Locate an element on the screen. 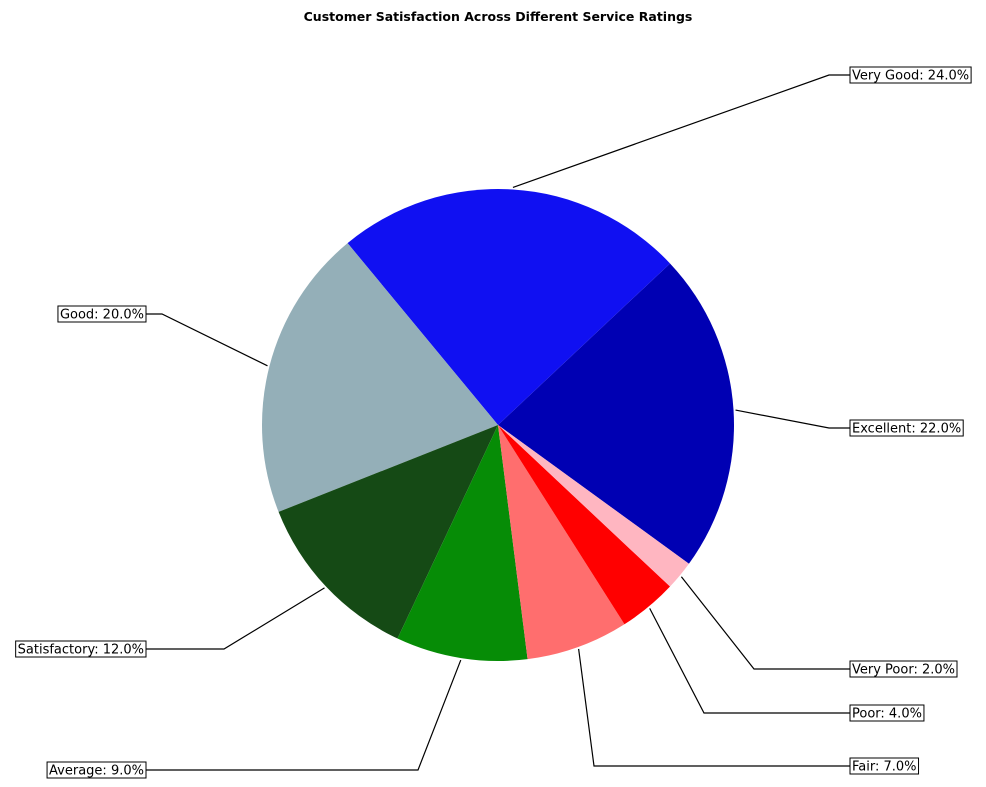 This screenshot has height=787, width=986. pie-slice-very-poor is located at coordinates (593, 506).